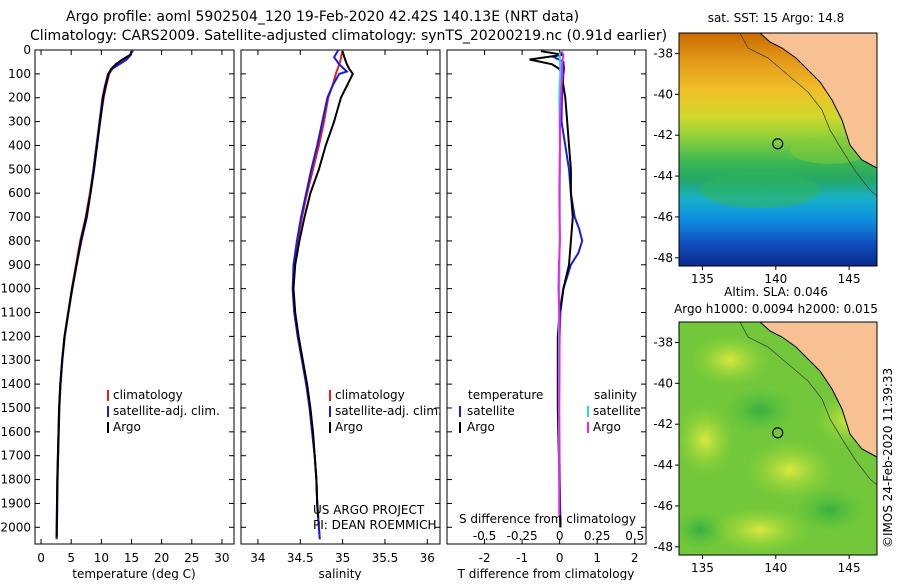 The image size is (900, 584). I want to click on imos-credit: ©IMOS 24-Feb-2020 11:39:33, so click(888, 458).